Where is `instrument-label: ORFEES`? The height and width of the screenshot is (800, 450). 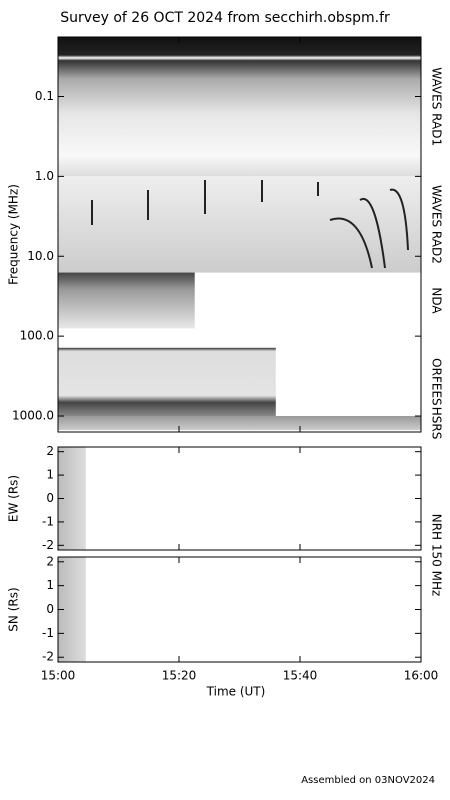 instrument-label: ORFEES is located at coordinates (437, 381).